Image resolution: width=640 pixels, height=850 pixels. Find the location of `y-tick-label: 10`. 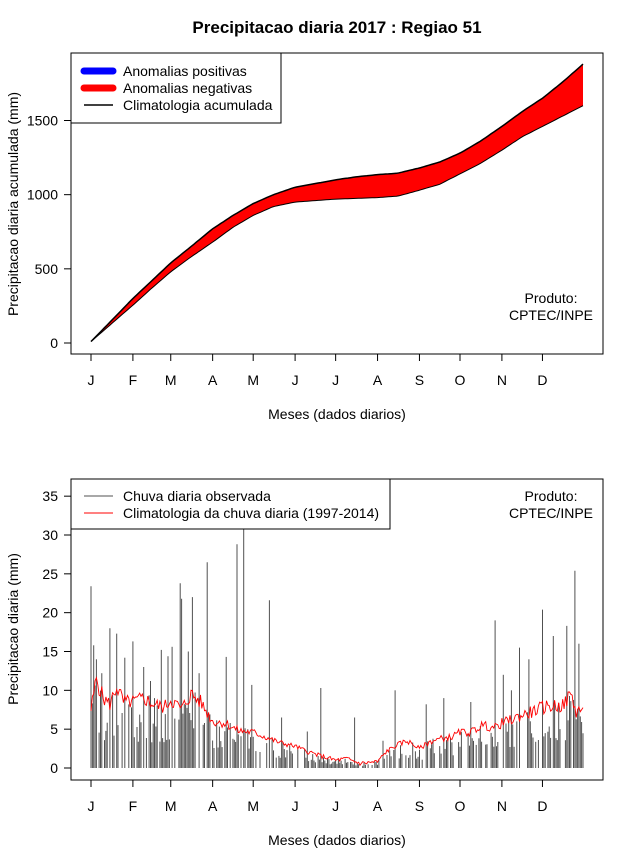

y-tick-label: 10 is located at coordinates (50, 690).